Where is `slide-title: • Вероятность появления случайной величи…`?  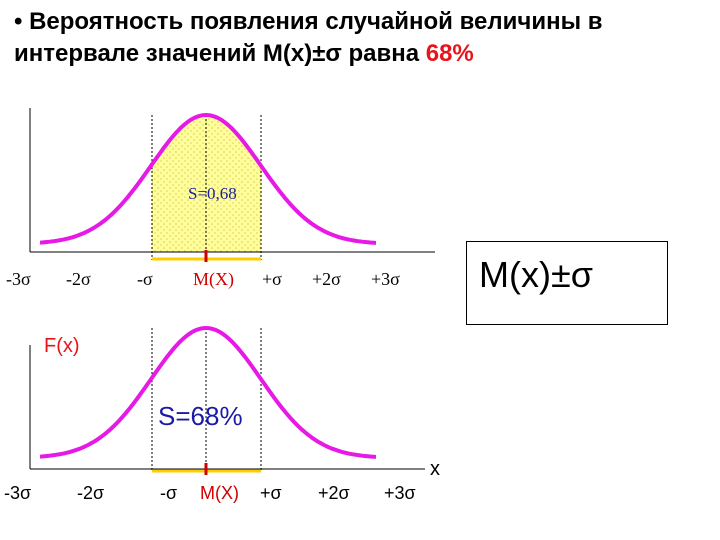 slide-title: • Вероятность появления случайной величи… is located at coordinates (364, 38).